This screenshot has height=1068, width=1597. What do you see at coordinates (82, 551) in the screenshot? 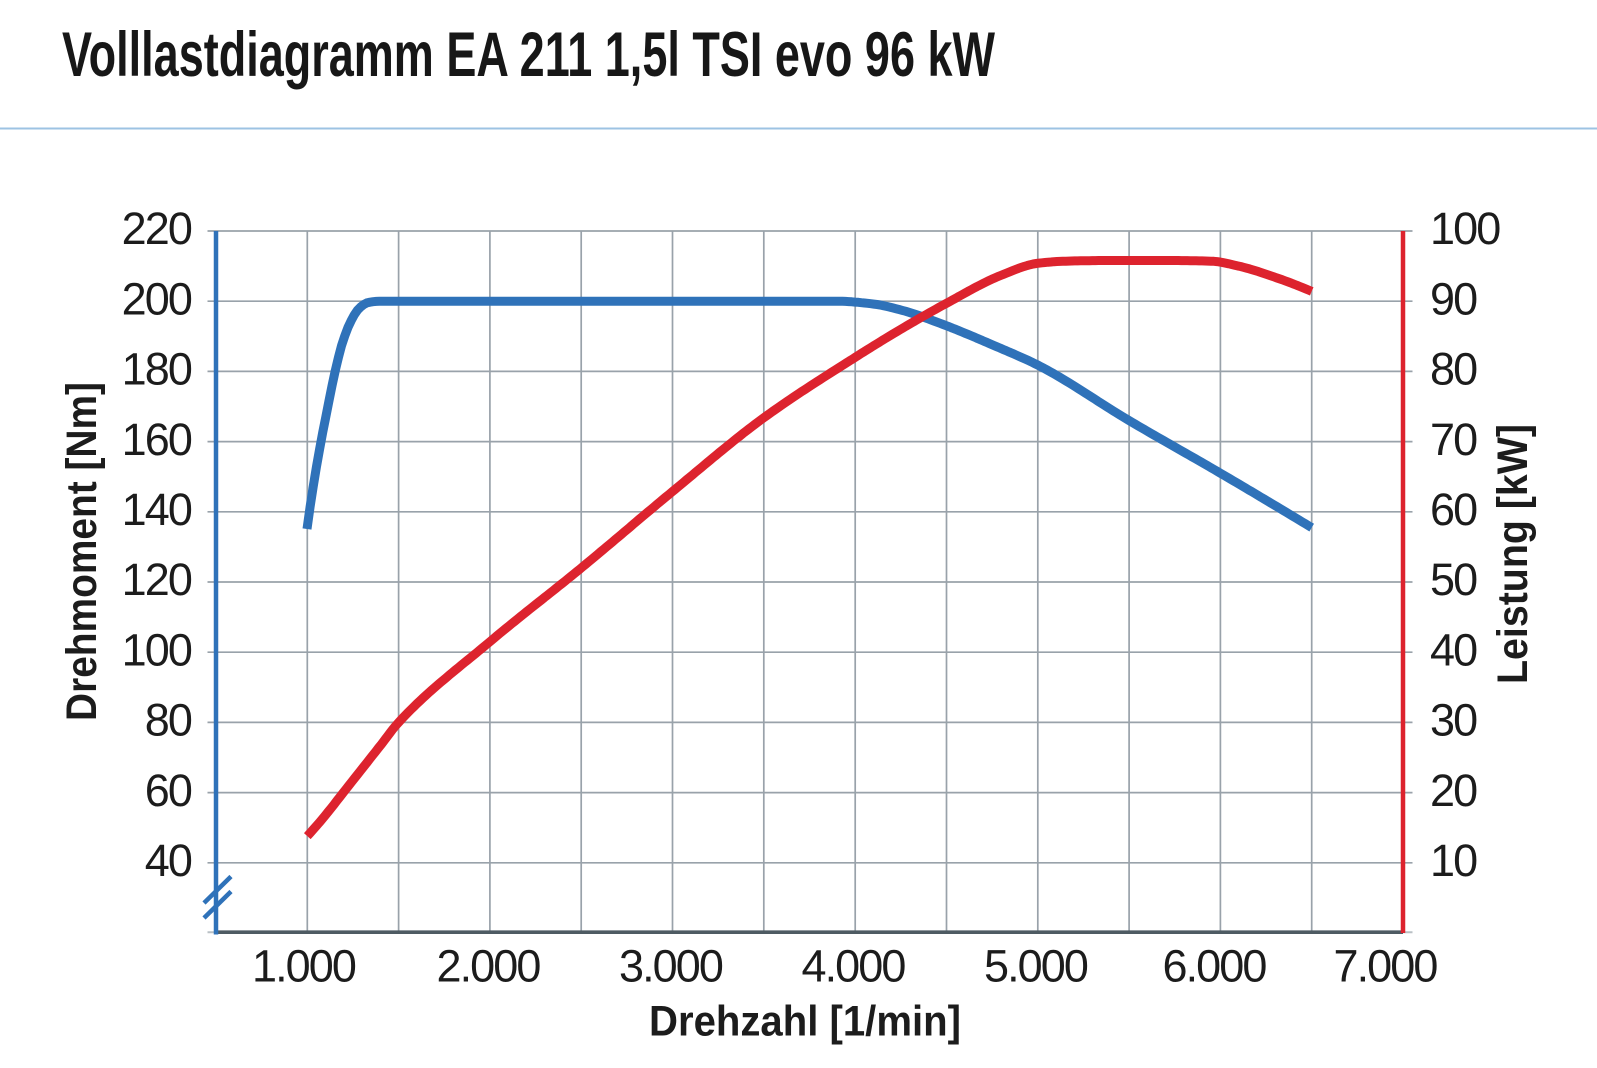
I see `svg-text: Drehmoment [Nm]` at bounding box center [82, 551].